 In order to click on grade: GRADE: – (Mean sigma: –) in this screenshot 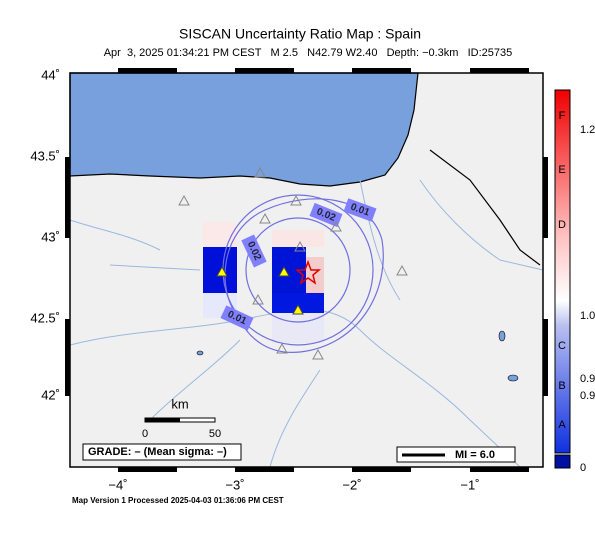, I will do `click(157, 452)`.